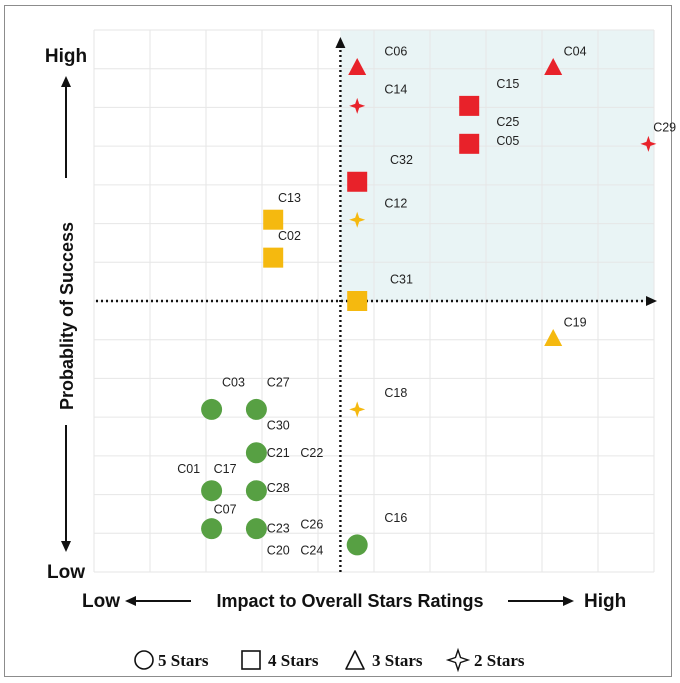 This screenshot has height=683, width=680. I want to click on x-high-label: High, so click(605, 601).